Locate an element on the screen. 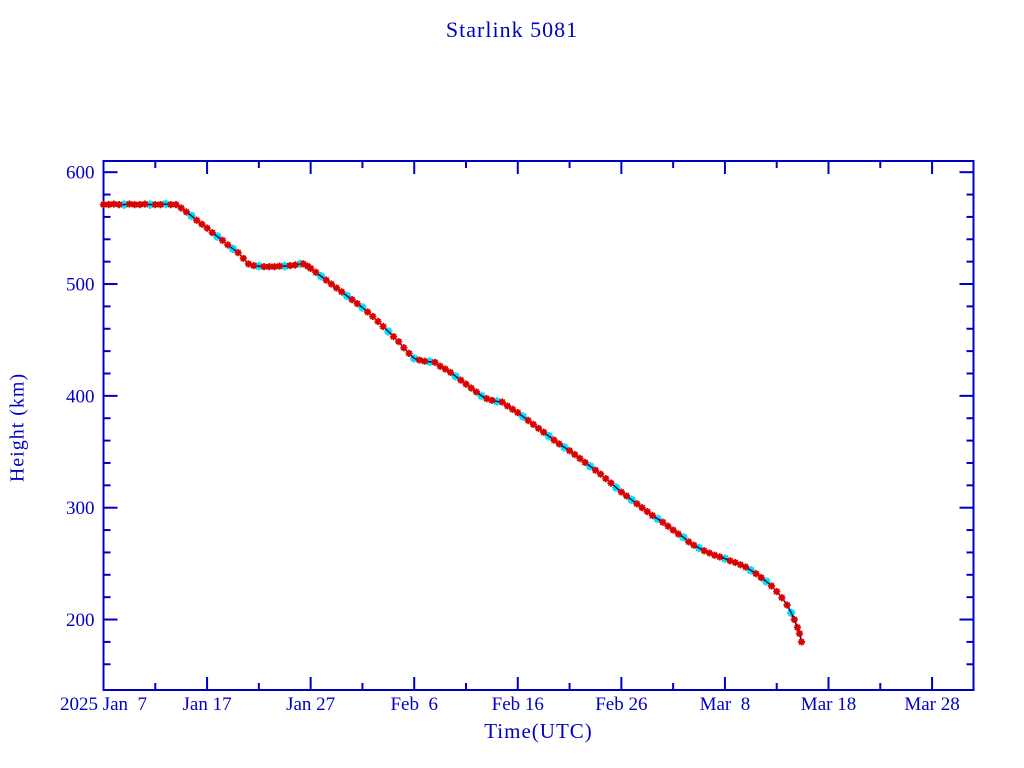 This screenshot has width=1024, height=768. x-tick-label: Jan 17 is located at coordinates (207, 704).